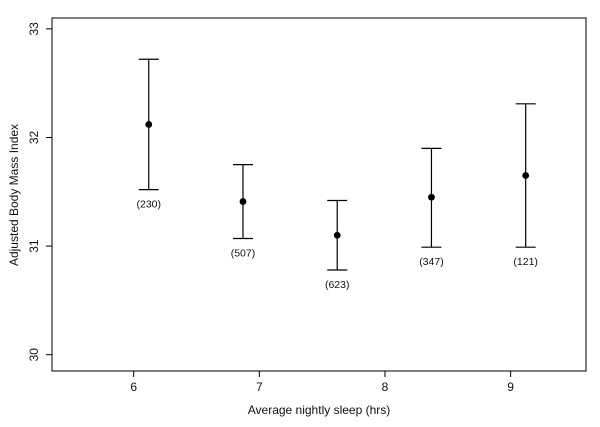 The image size is (600, 427). Describe the element at coordinates (34, 246) in the screenshot. I see `y-tick-label: 31` at that location.